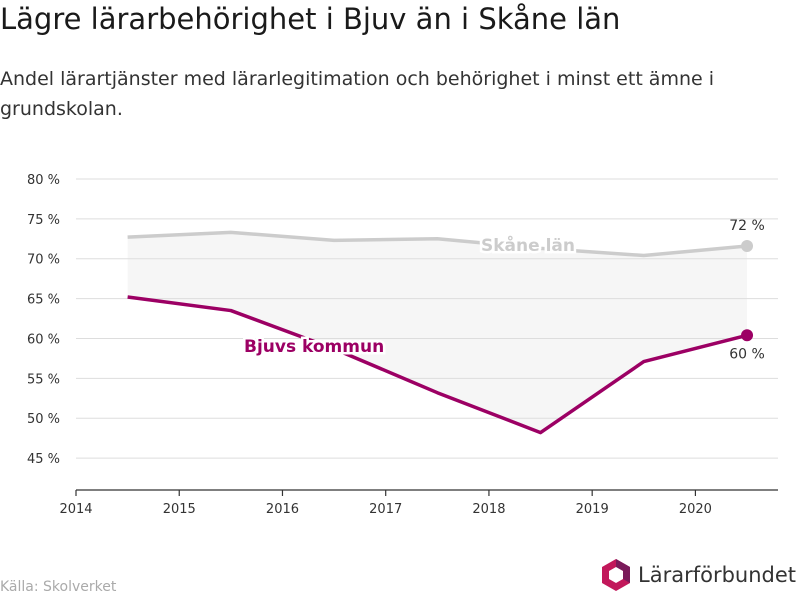 The height and width of the screenshot is (600, 800). What do you see at coordinates (43, 379) in the screenshot?
I see `y-tick-label: 55 %` at bounding box center [43, 379].